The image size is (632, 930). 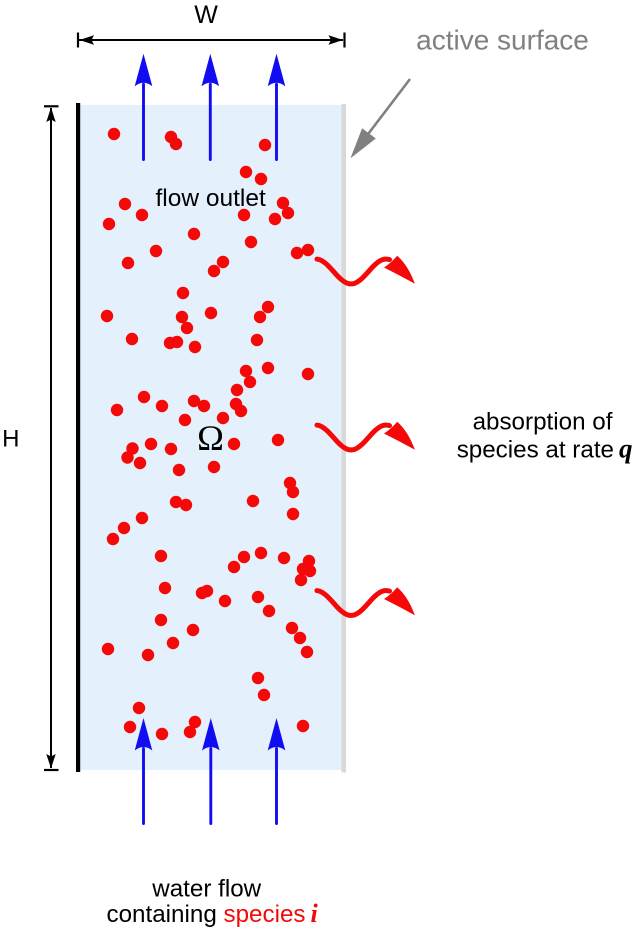 What do you see at coordinates (502, 40) in the screenshot?
I see `svg-text: active surface` at bounding box center [502, 40].